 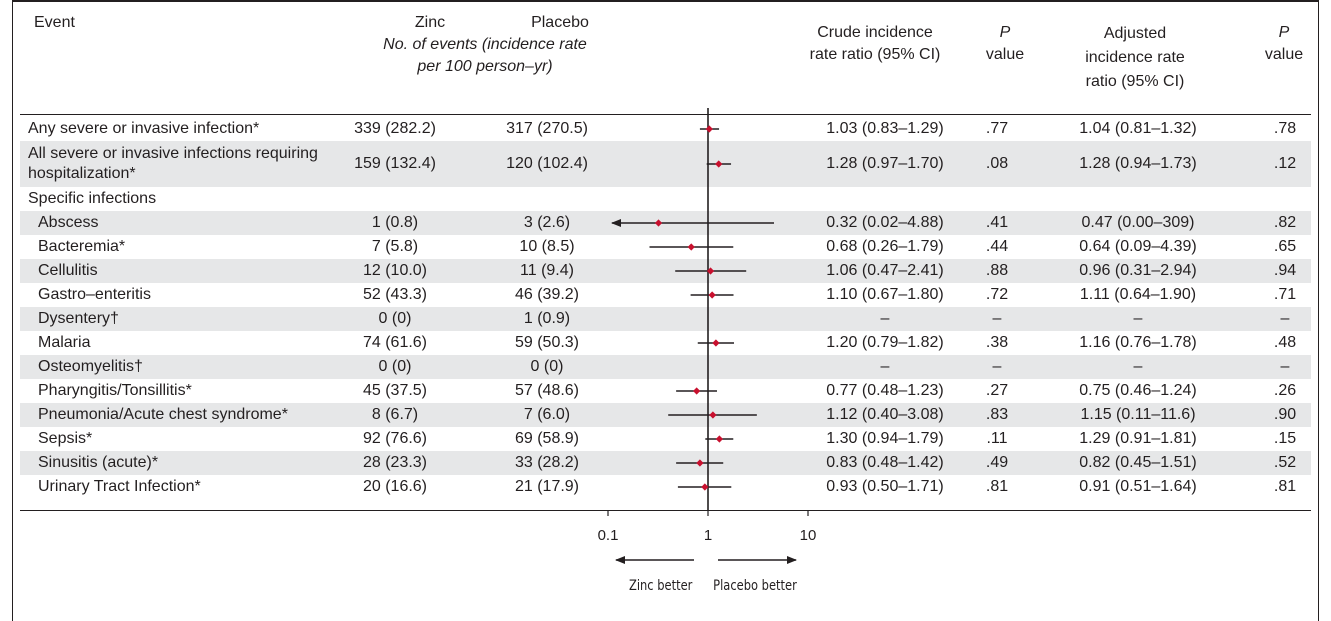 I want to click on row-adjusted: 1.28 (0.94–1.73), so click(x=1138, y=163).